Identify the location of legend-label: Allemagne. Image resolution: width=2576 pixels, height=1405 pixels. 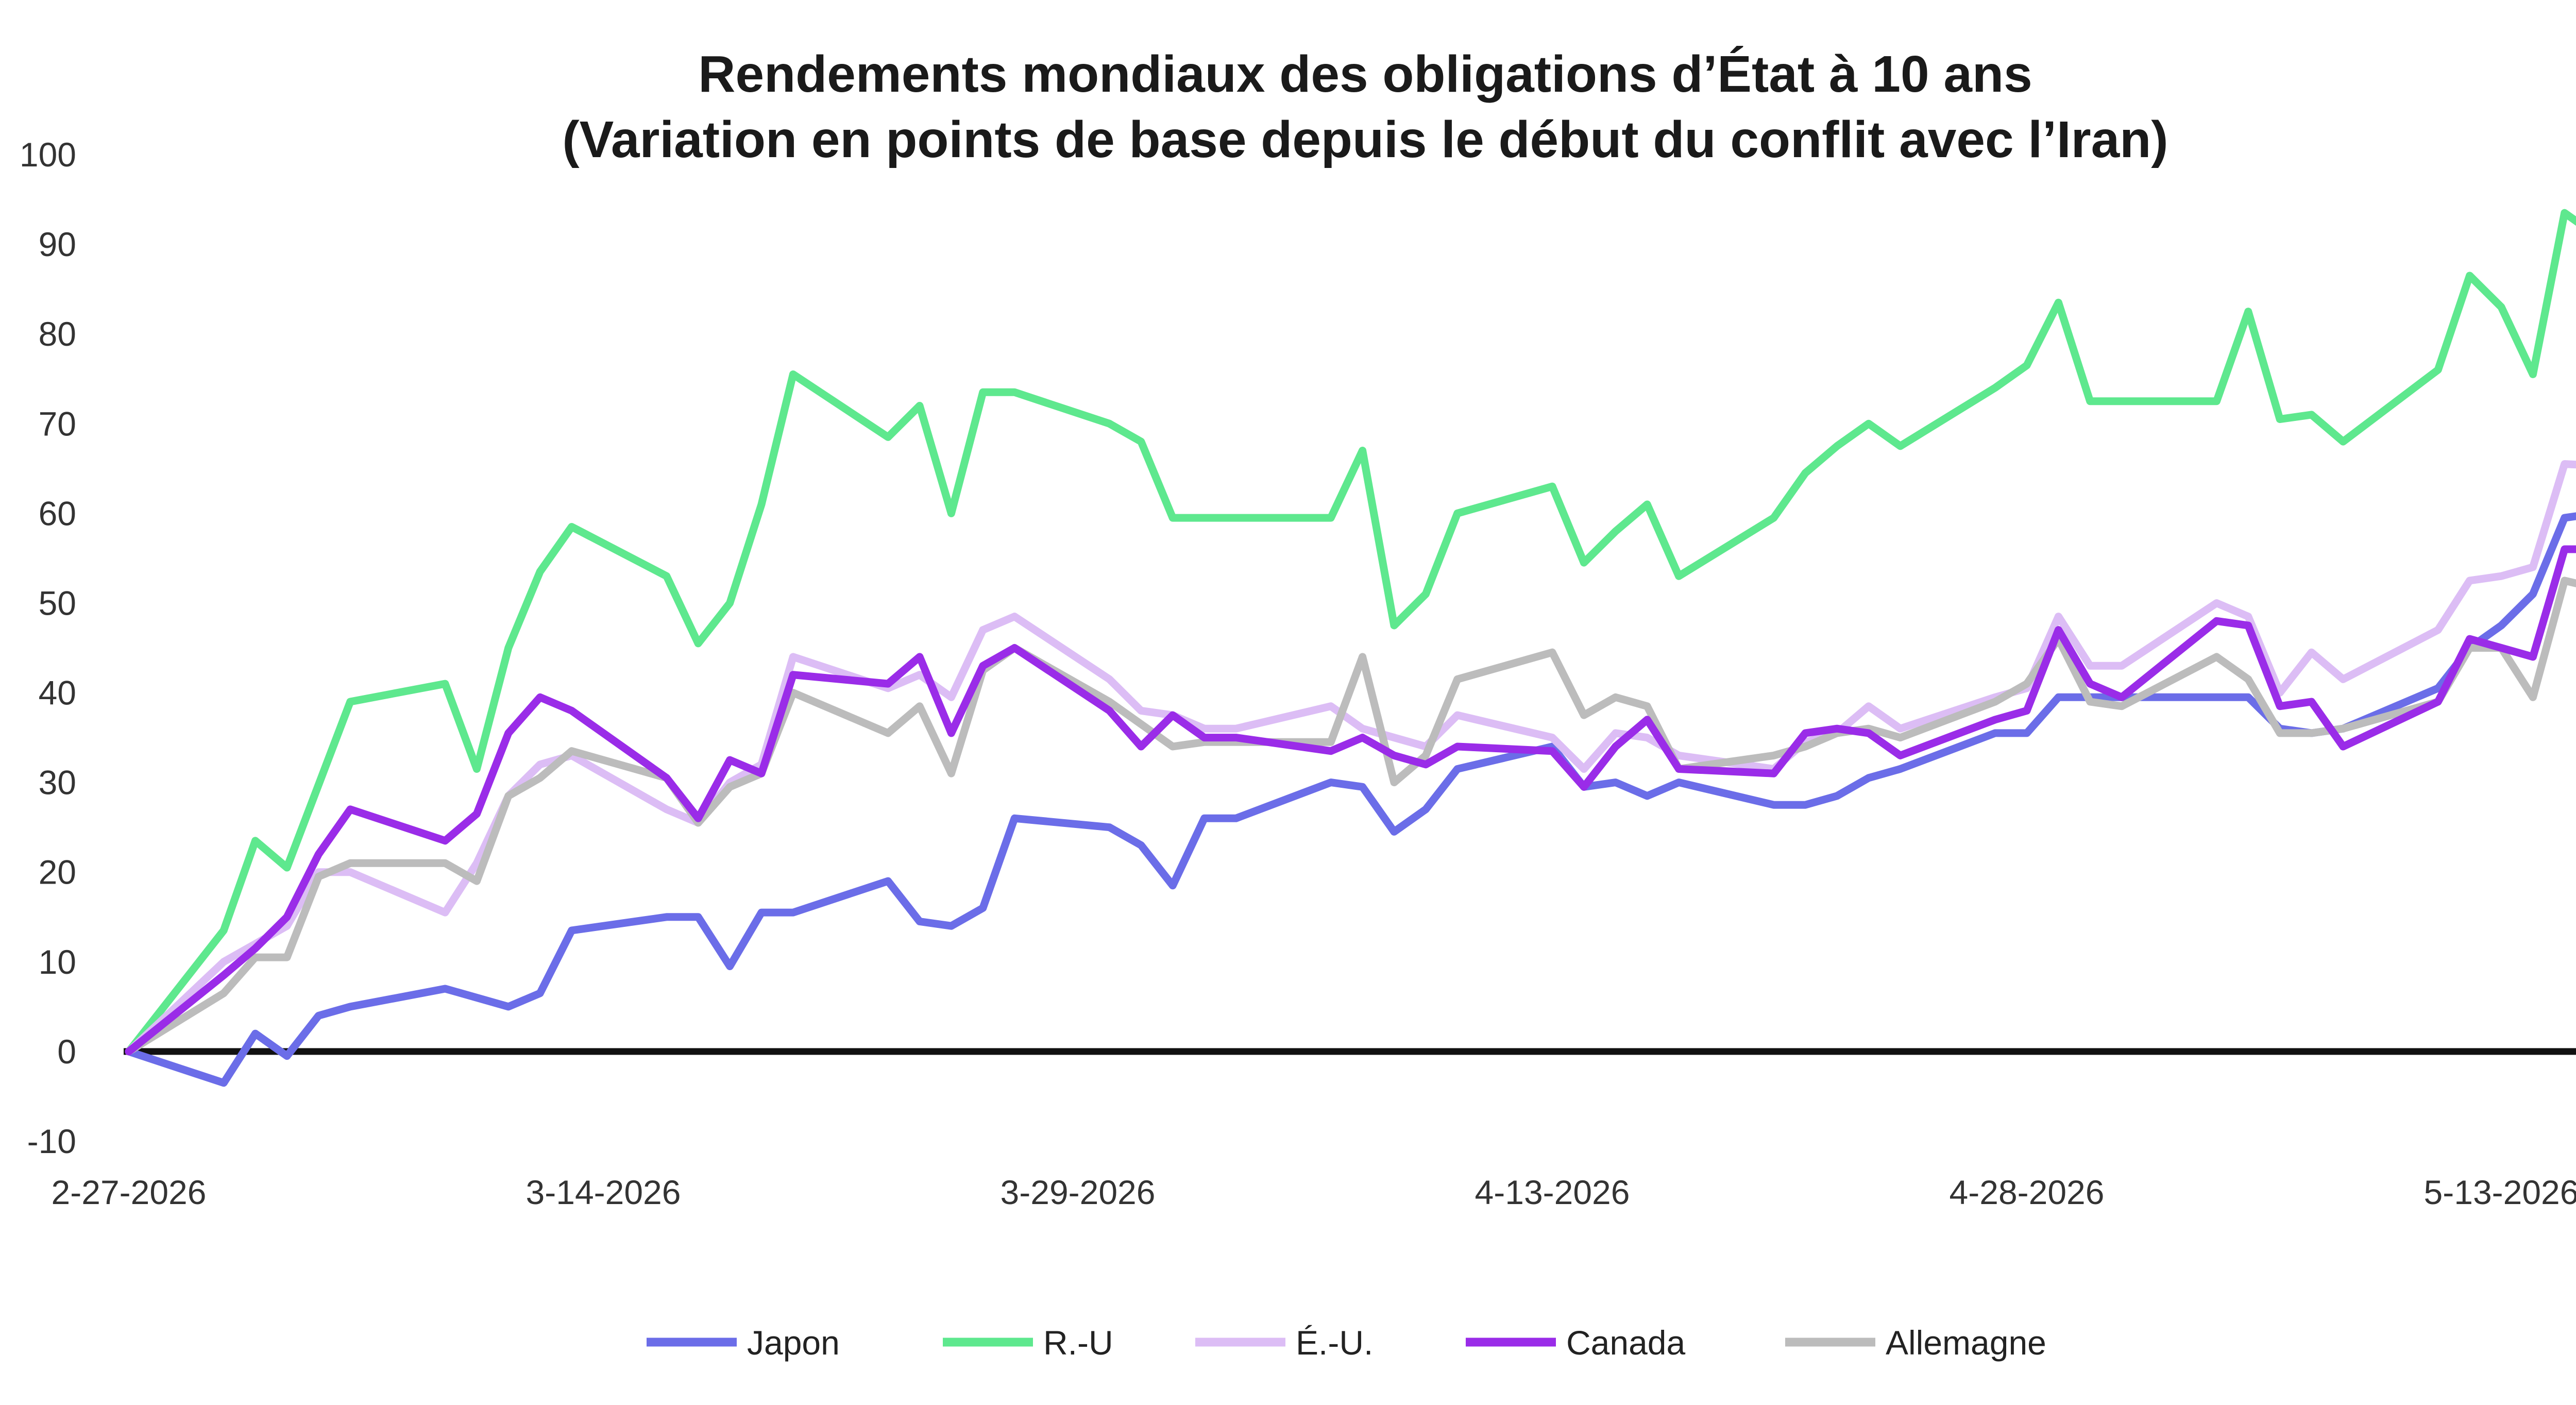
(1966, 1343).